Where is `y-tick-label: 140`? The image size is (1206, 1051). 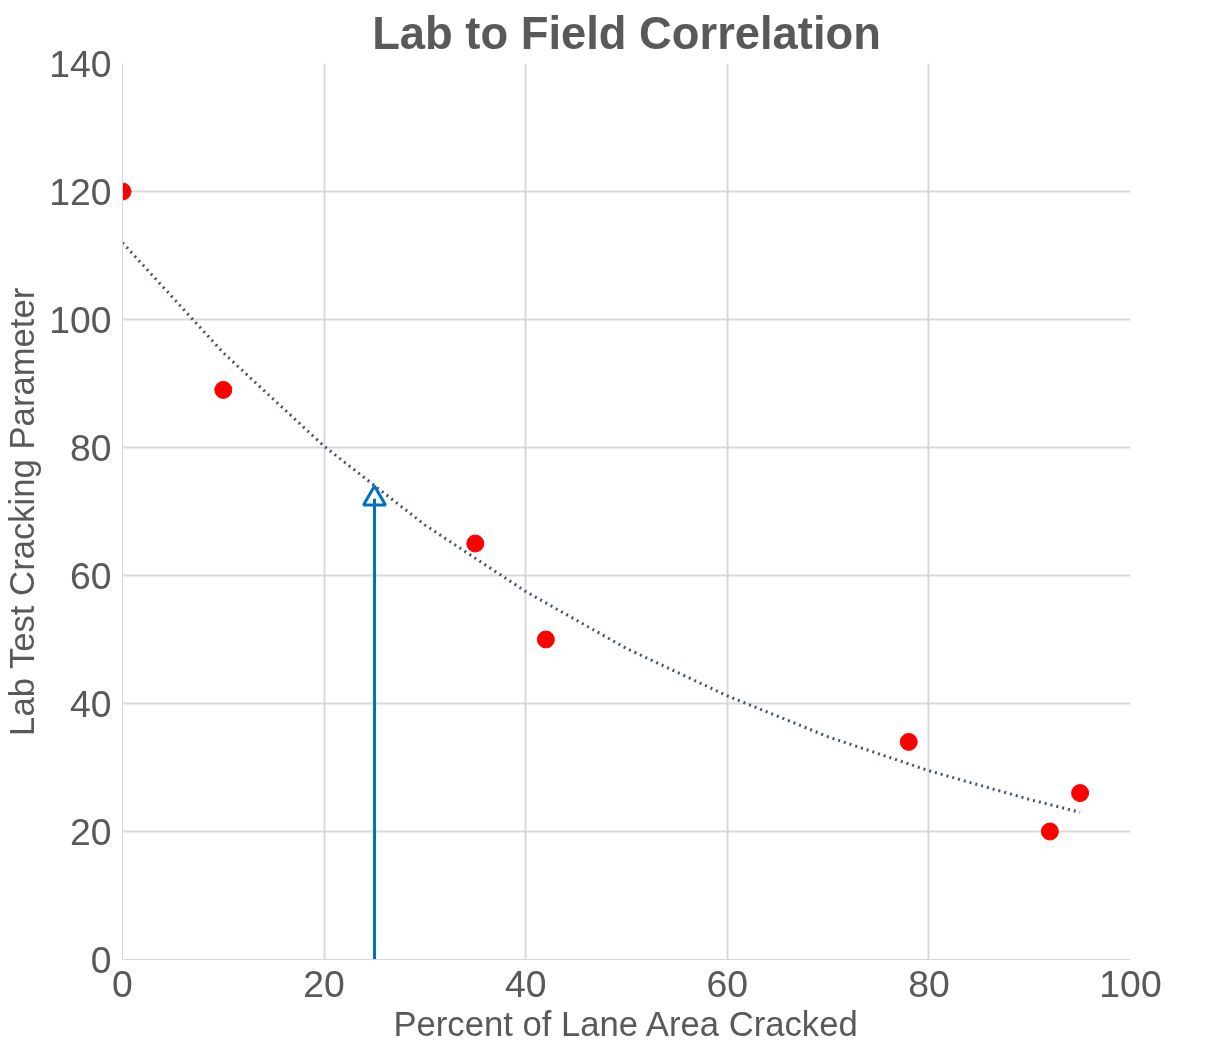 y-tick-label: 140 is located at coordinates (80, 63).